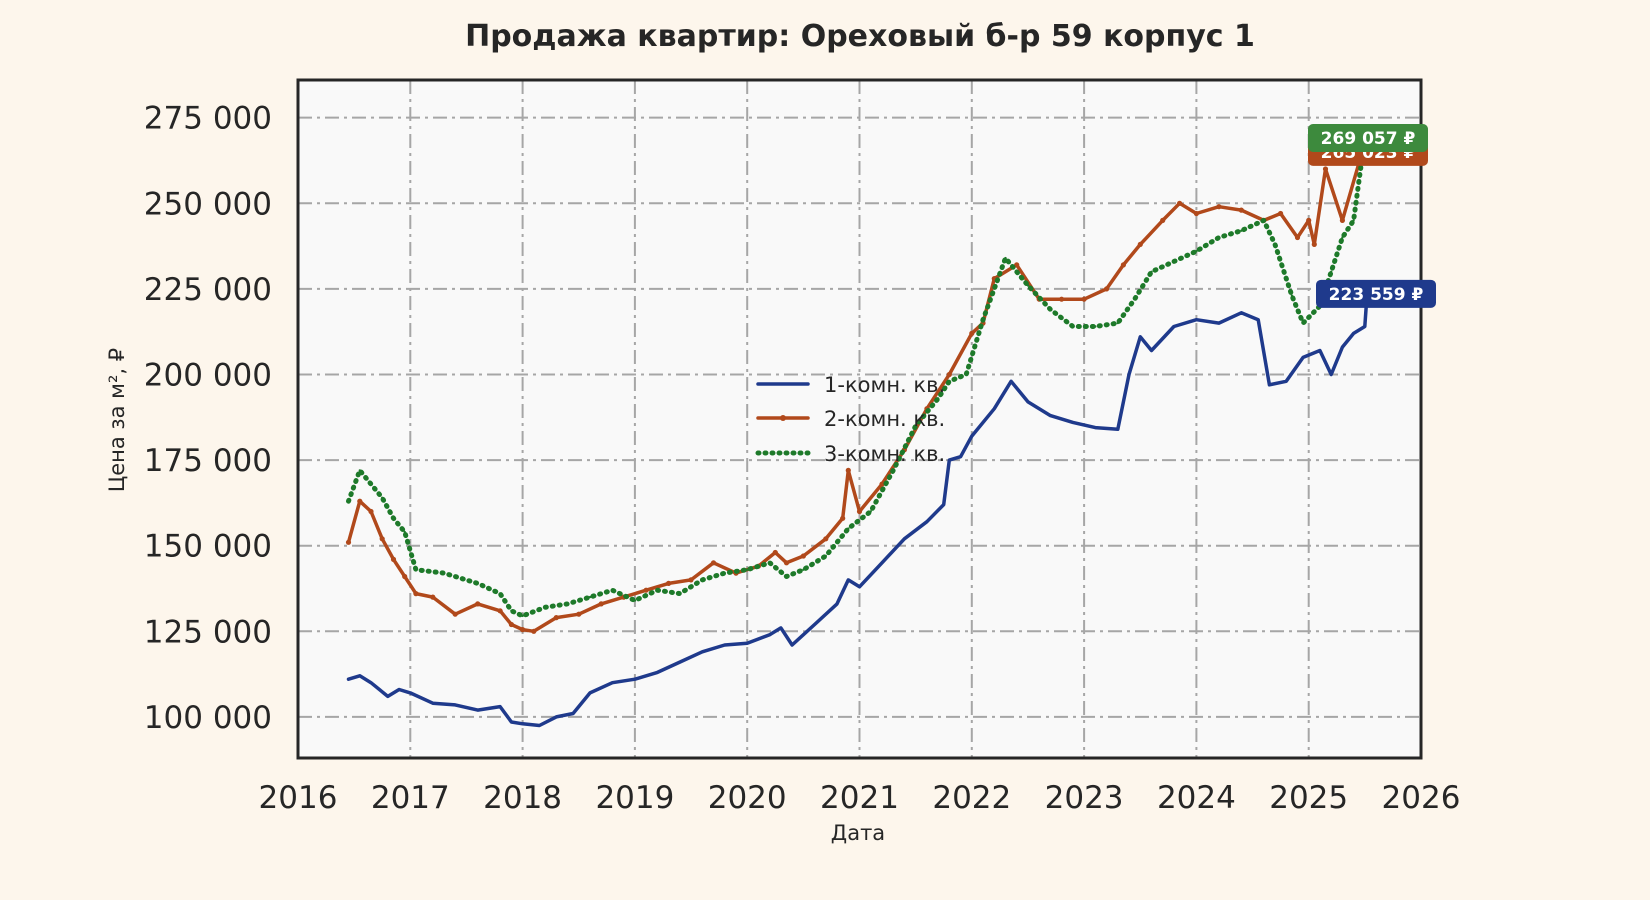 The width and height of the screenshot is (1650, 900). What do you see at coordinates (783, 418) in the screenshot?
I see `legend-marker-2-room` at bounding box center [783, 418].